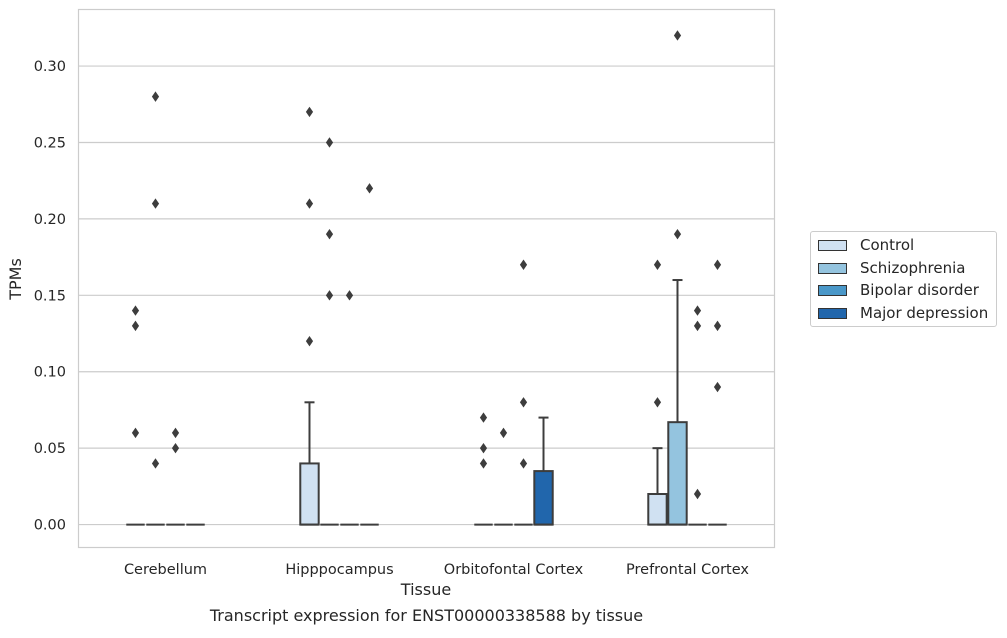 The image size is (1007, 638). I want to click on y-tick-label: 0.30, so click(50, 67).